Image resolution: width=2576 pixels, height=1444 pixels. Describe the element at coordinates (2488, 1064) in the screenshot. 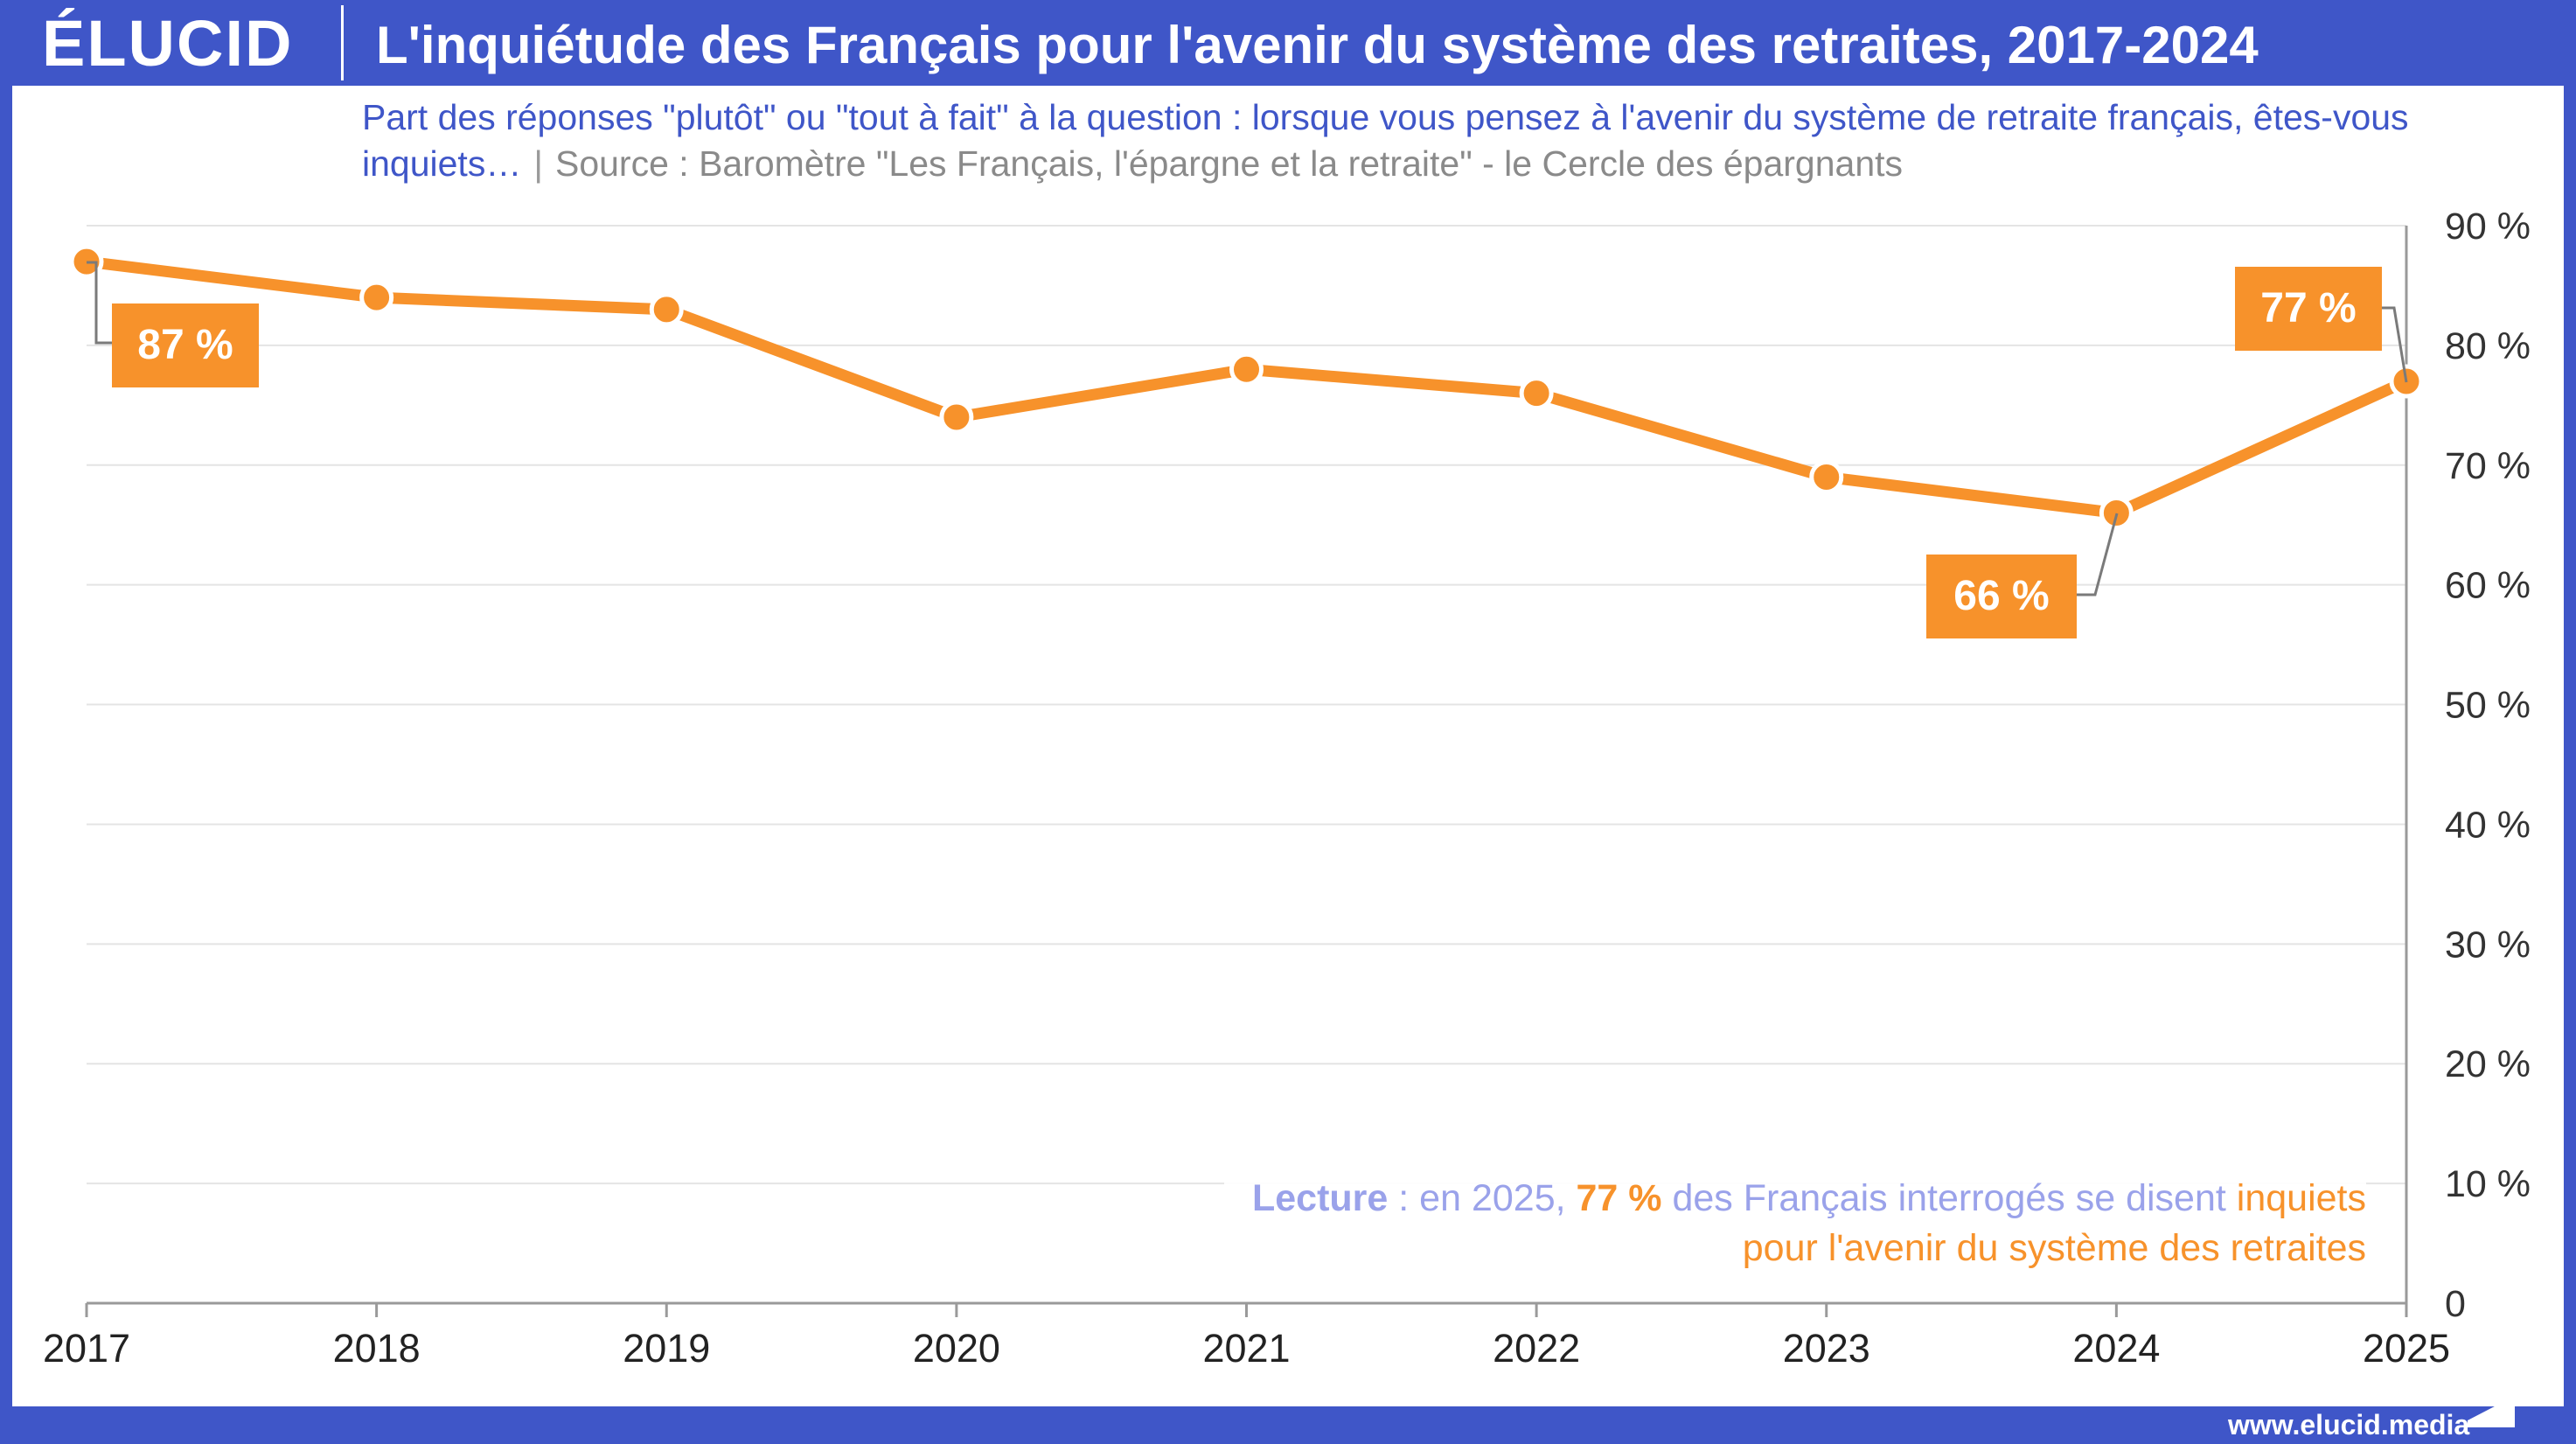

I see `y-tick-label: 20 %` at that location.